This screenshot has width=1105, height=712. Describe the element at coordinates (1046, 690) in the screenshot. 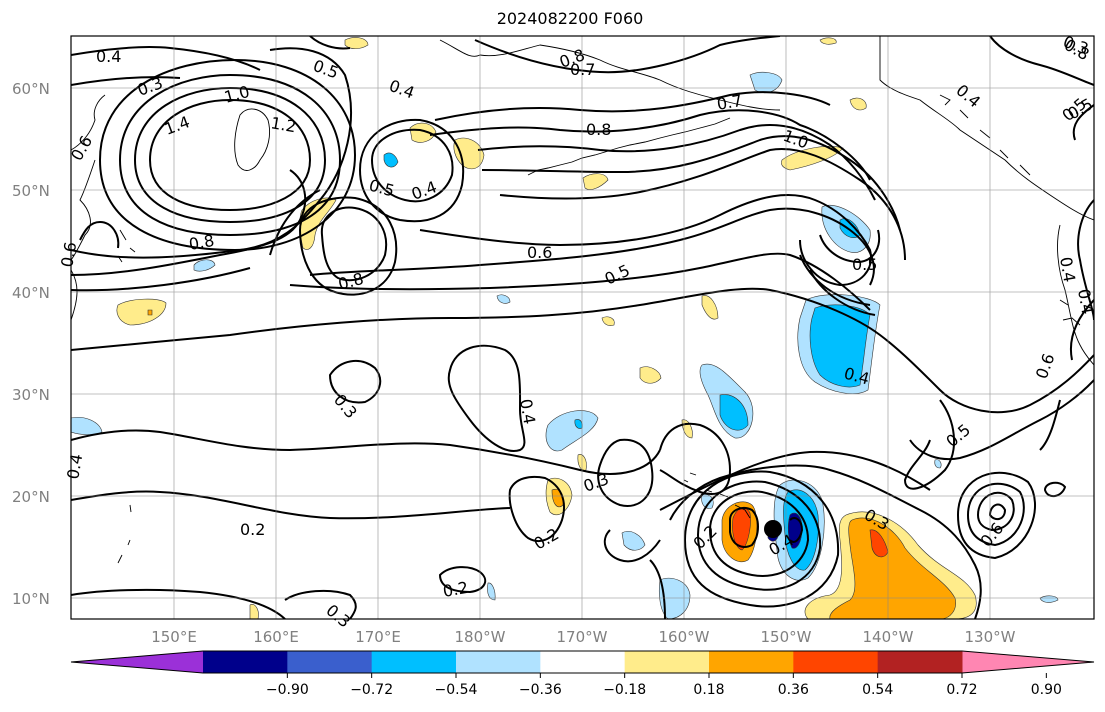

I see `colorbar-tick-label: 0.90` at that location.